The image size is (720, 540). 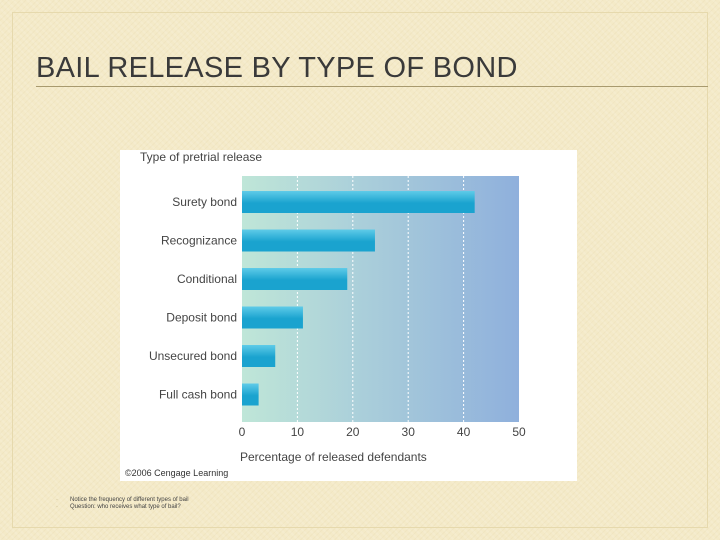 What do you see at coordinates (277, 68) in the screenshot?
I see `slide-title: BAIL RELEASE BY TYPE OF BOND` at bounding box center [277, 68].